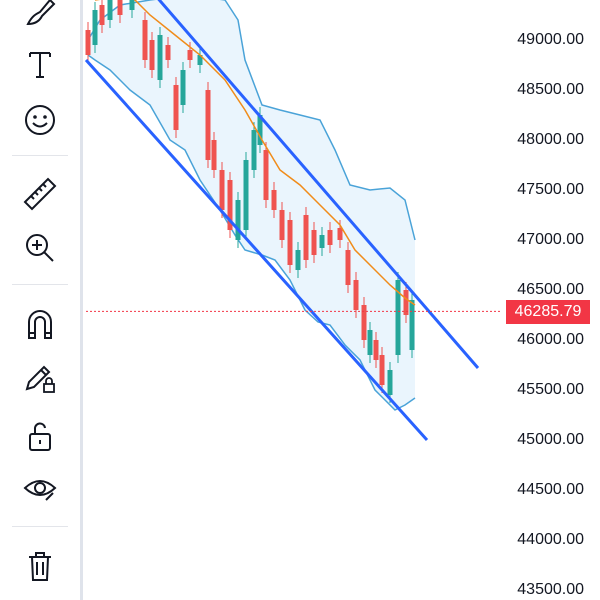  Describe the element at coordinates (81, 300) in the screenshot. I see `toolbar-divider` at that location.